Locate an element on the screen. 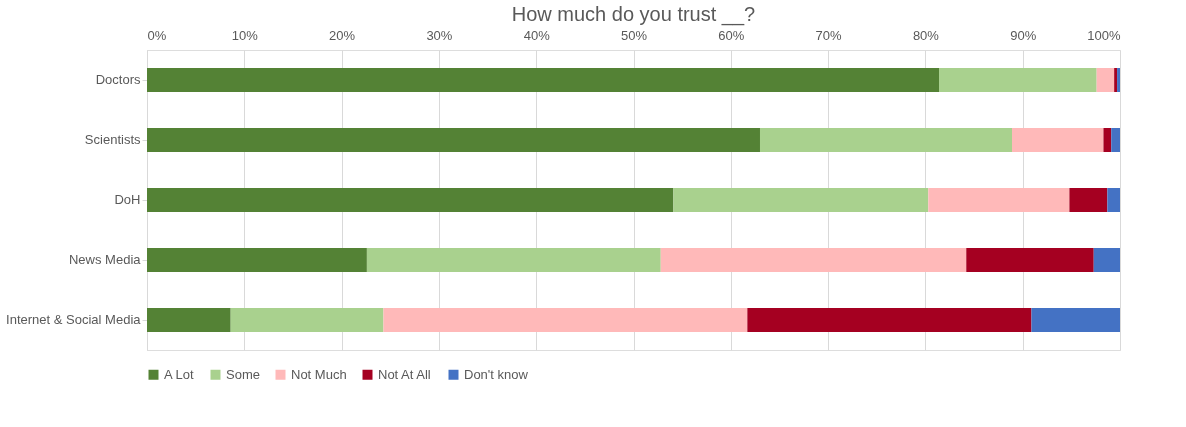 This screenshot has width=1186, height=427. legend-label: Not At All is located at coordinates (404, 374).